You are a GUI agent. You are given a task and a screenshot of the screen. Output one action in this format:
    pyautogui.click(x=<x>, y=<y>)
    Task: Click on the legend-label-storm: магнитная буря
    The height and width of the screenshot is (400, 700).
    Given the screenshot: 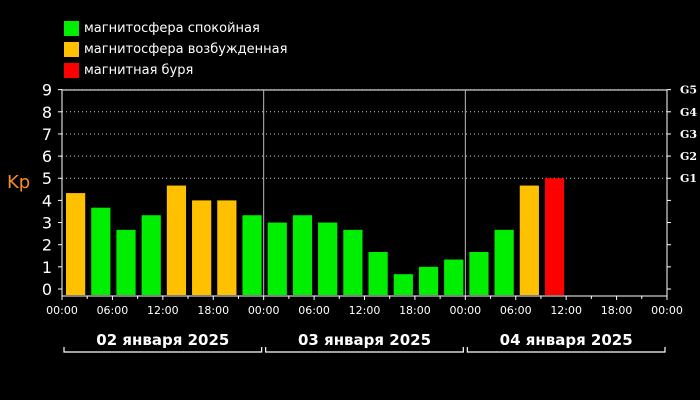 What is the action you would take?
    pyautogui.click(x=139, y=70)
    